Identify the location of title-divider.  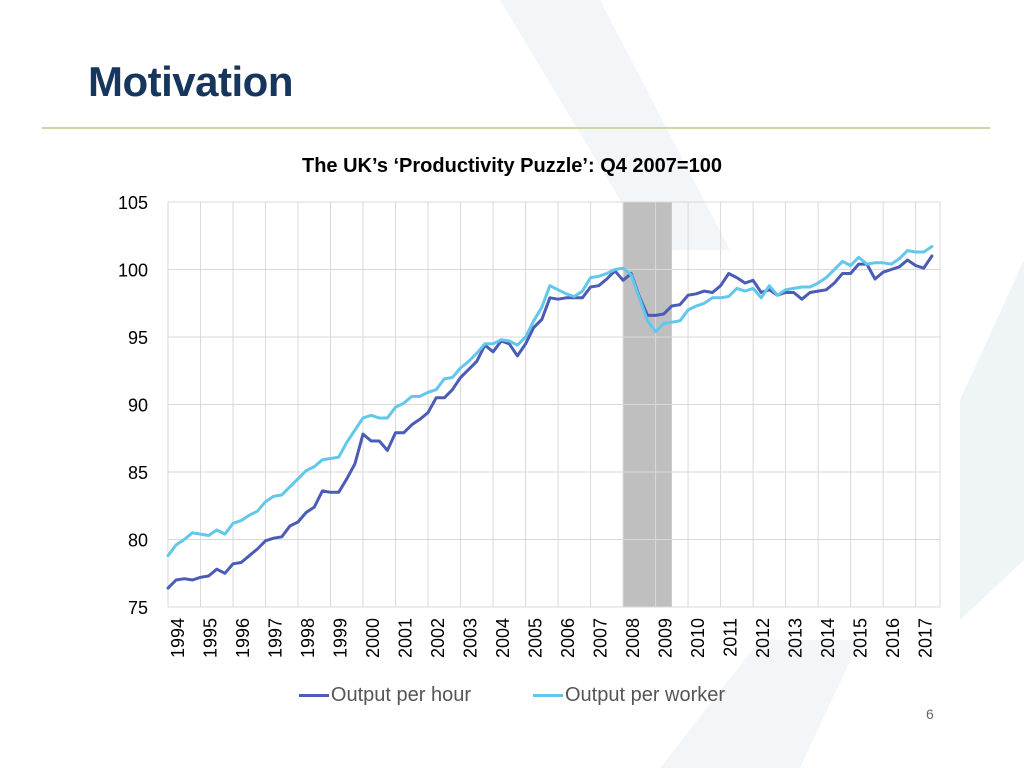
(516, 128).